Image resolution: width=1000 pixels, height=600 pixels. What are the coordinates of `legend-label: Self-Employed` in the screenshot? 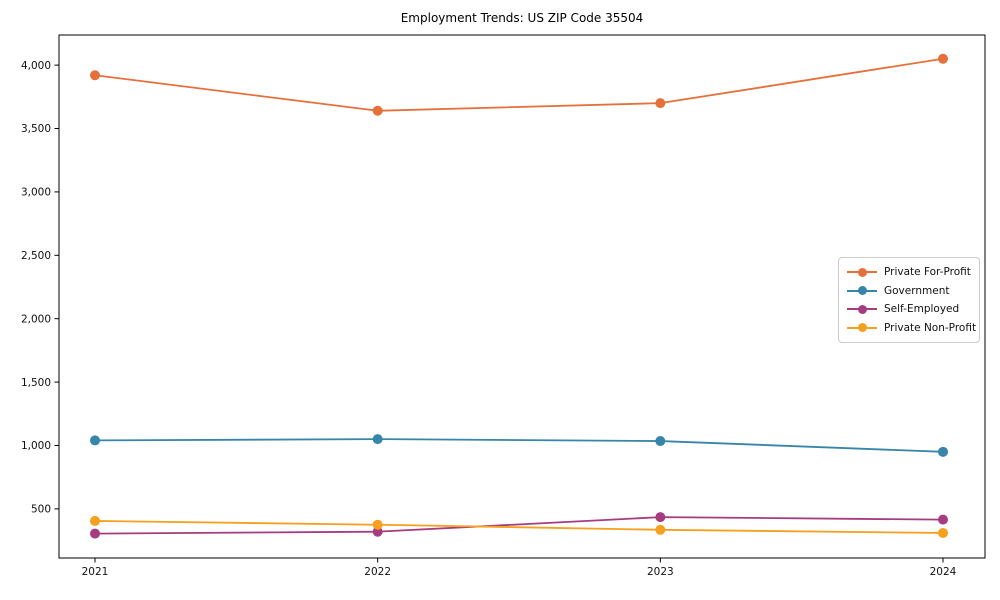 It's located at (922, 309).